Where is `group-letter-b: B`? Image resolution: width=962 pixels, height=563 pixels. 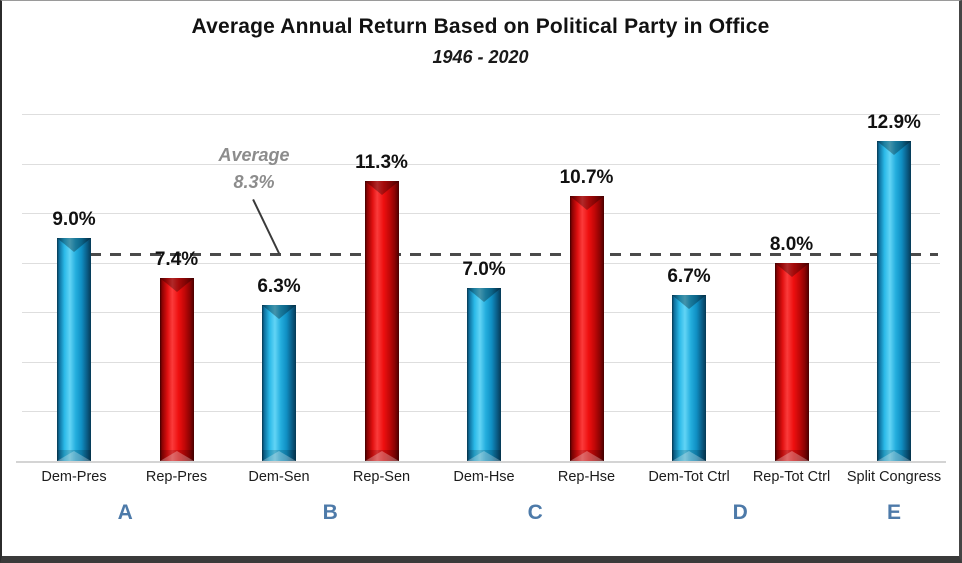
group-letter-b: B is located at coordinates (330, 512).